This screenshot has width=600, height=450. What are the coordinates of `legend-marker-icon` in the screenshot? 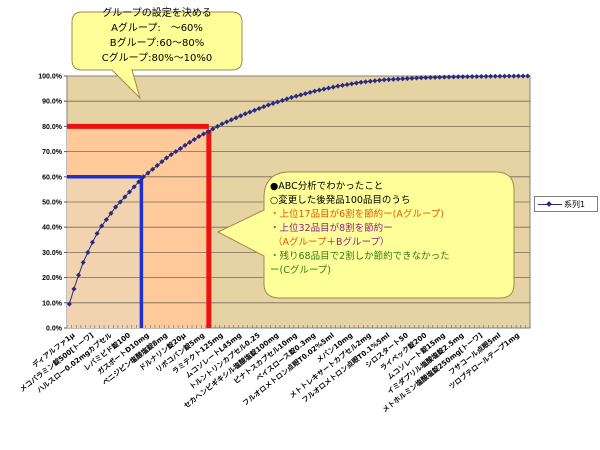 It's located at (550, 204).